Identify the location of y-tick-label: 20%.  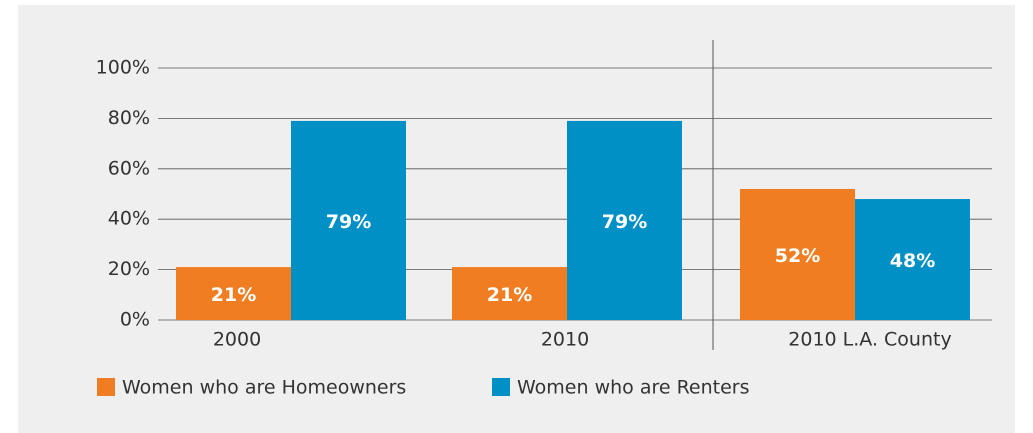
(129, 269).